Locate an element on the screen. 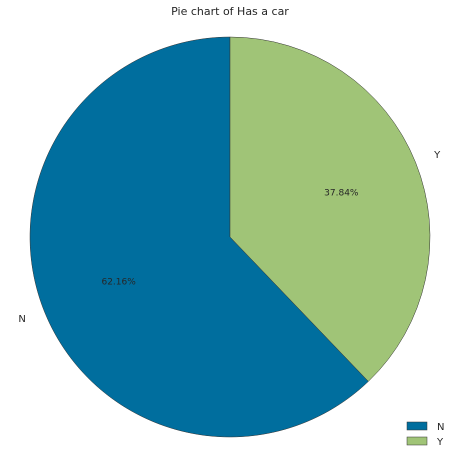  legend-label-n: N is located at coordinates (440, 427).